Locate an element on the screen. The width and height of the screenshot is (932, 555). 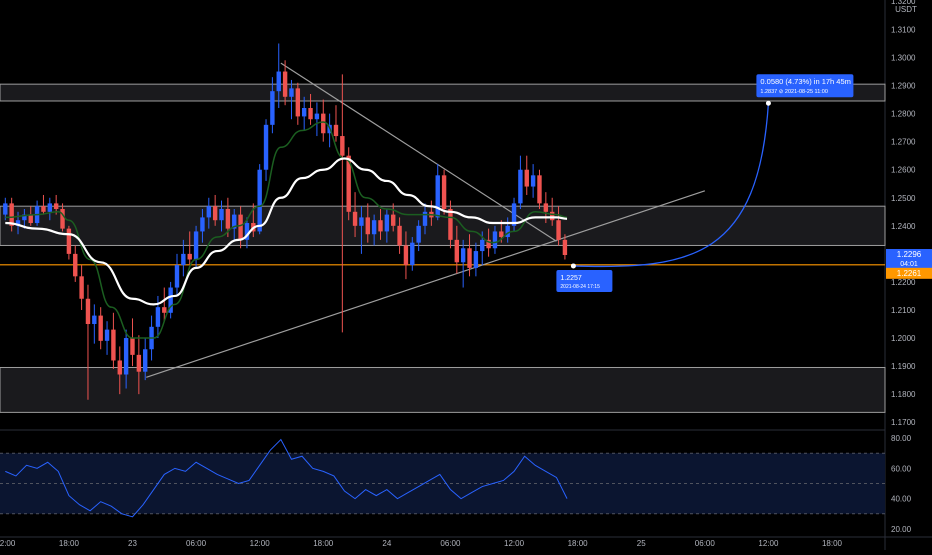
projection-end-label-bg is located at coordinates (805, 86).